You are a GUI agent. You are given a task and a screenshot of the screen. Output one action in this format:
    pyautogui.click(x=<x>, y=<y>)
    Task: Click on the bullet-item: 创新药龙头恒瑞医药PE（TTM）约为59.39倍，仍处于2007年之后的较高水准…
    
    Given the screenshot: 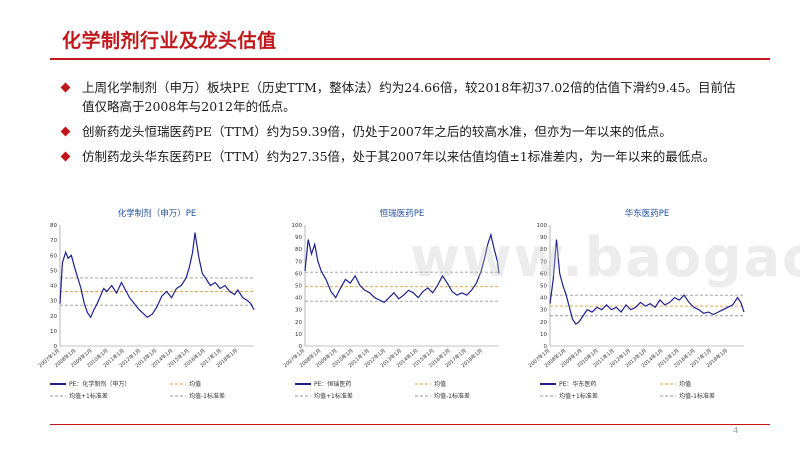 What is the action you would take?
    pyautogui.click(x=400, y=131)
    